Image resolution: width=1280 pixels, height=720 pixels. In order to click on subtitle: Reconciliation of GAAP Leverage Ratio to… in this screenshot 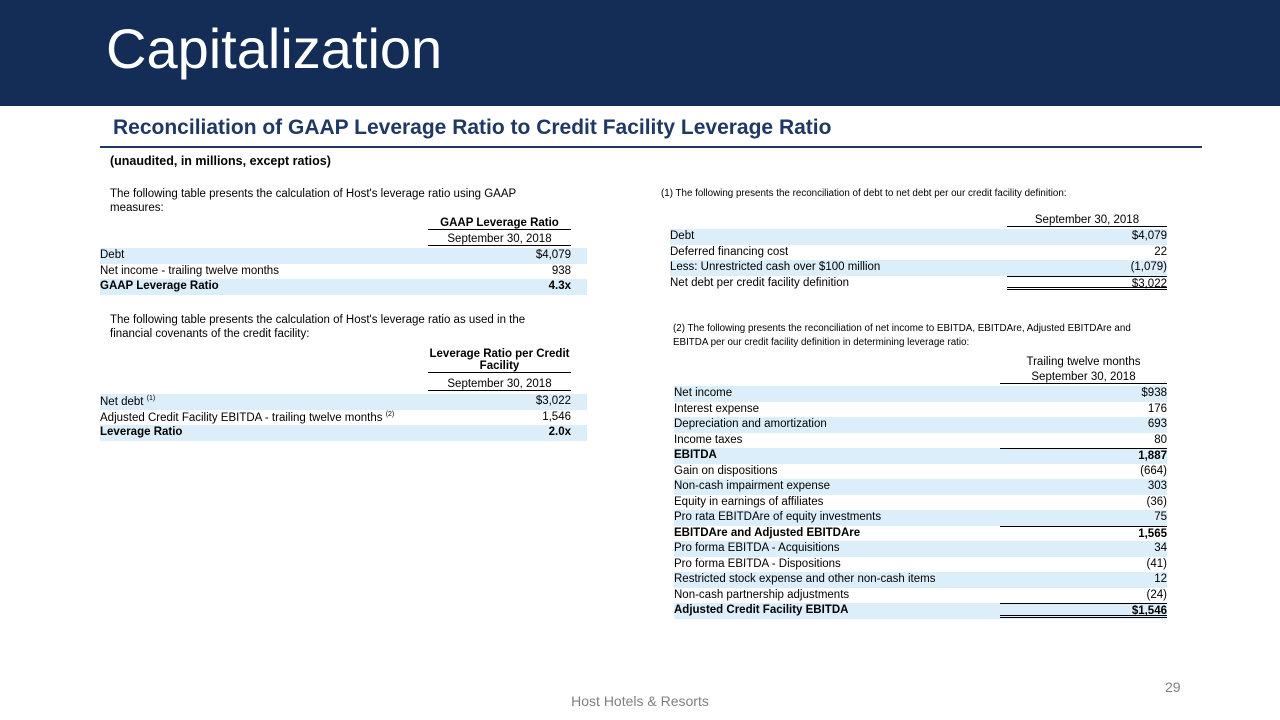, I will do `click(472, 127)`.